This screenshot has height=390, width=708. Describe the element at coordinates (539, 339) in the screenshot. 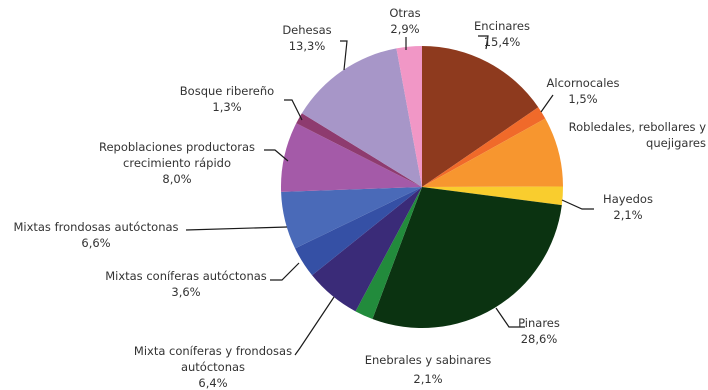

I see `value-label-pinares: 28,6%` at that location.